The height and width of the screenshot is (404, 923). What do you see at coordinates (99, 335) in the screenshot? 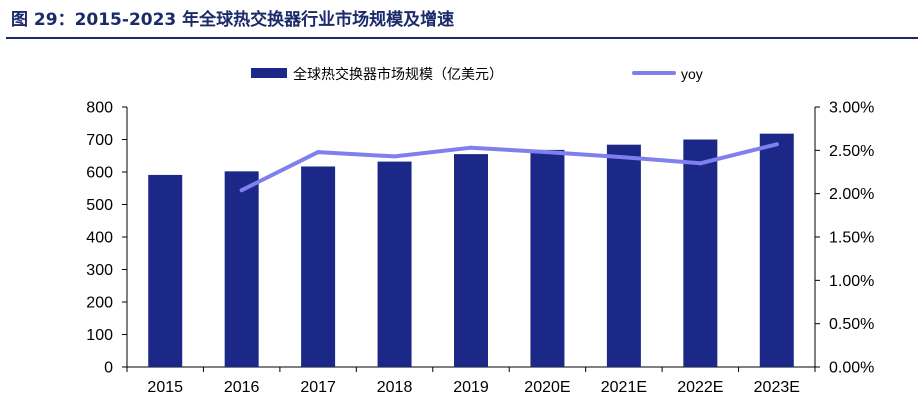
I see `left-axis-tick-label: 100` at bounding box center [99, 335].